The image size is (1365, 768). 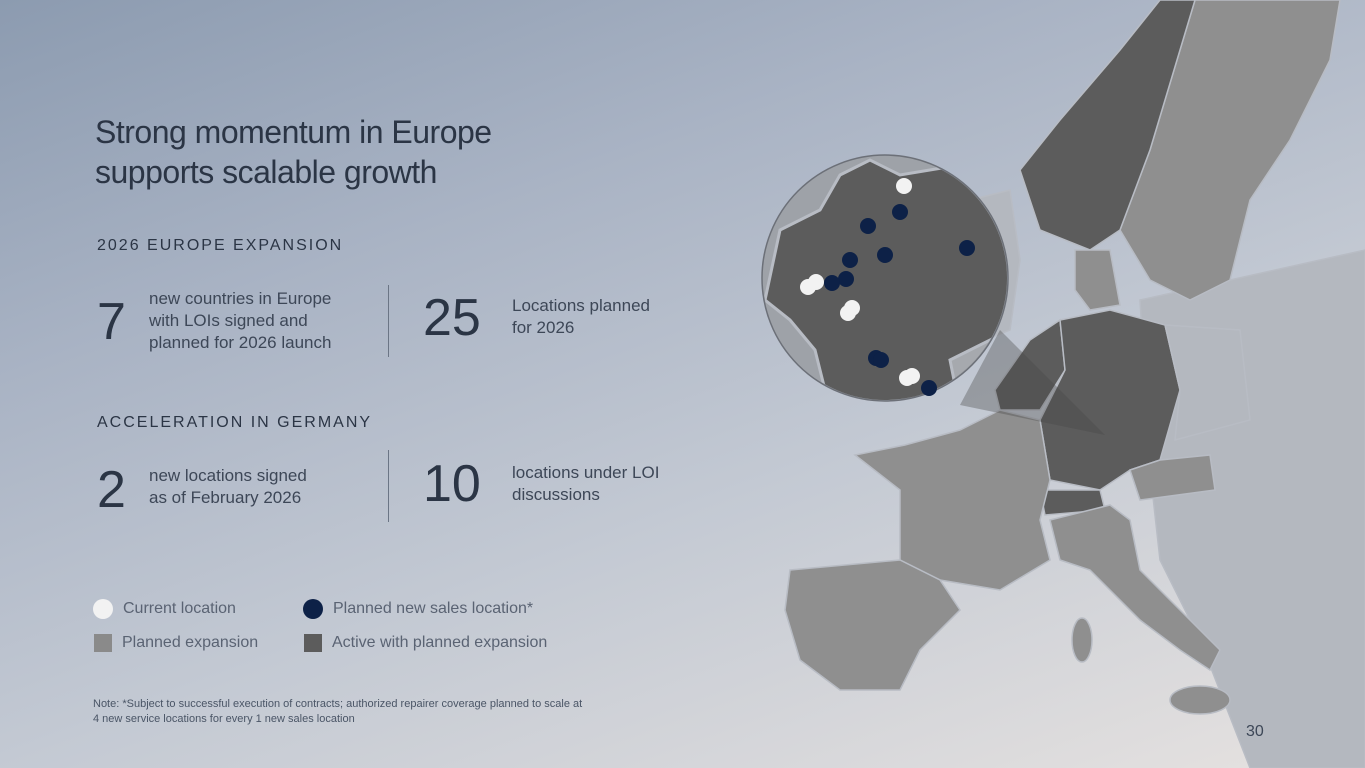 I want to click on map-poland-region, so click(x=1207, y=383).